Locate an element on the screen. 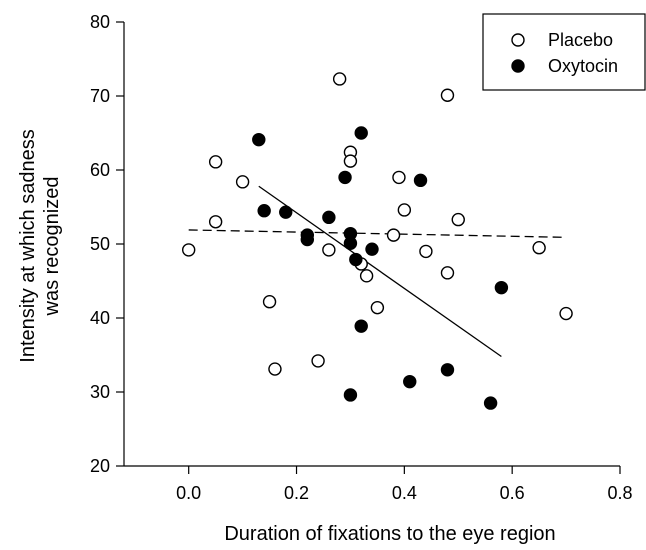 Image resolution: width=646 pixels, height=550 pixels. placebo-fit-line is located at coordinates (377, 233).